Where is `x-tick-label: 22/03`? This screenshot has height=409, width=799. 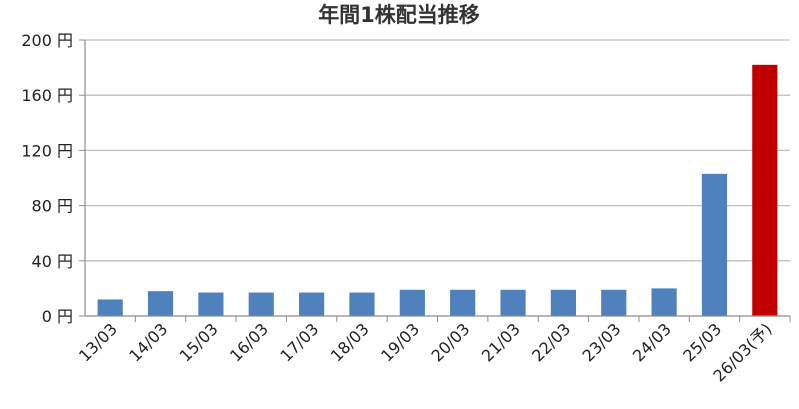
x-tick-label: 22/03 is located at coordinates (551, 342).